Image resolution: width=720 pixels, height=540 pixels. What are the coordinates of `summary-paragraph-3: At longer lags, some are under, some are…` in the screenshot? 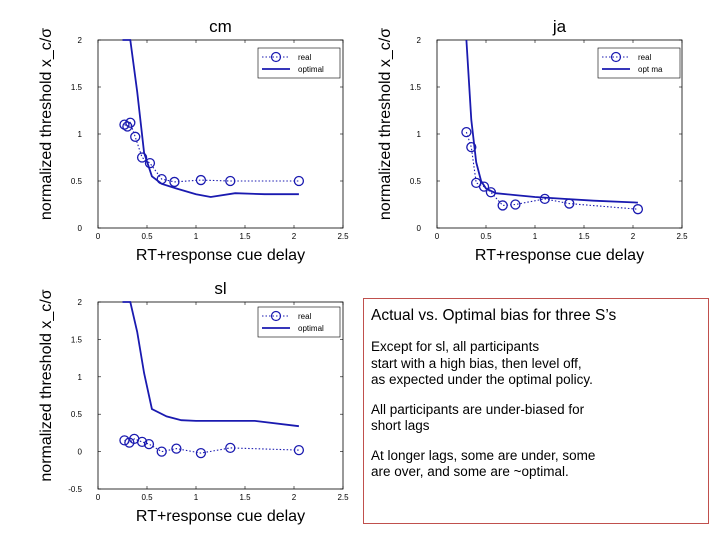 It's located at (483, 463).